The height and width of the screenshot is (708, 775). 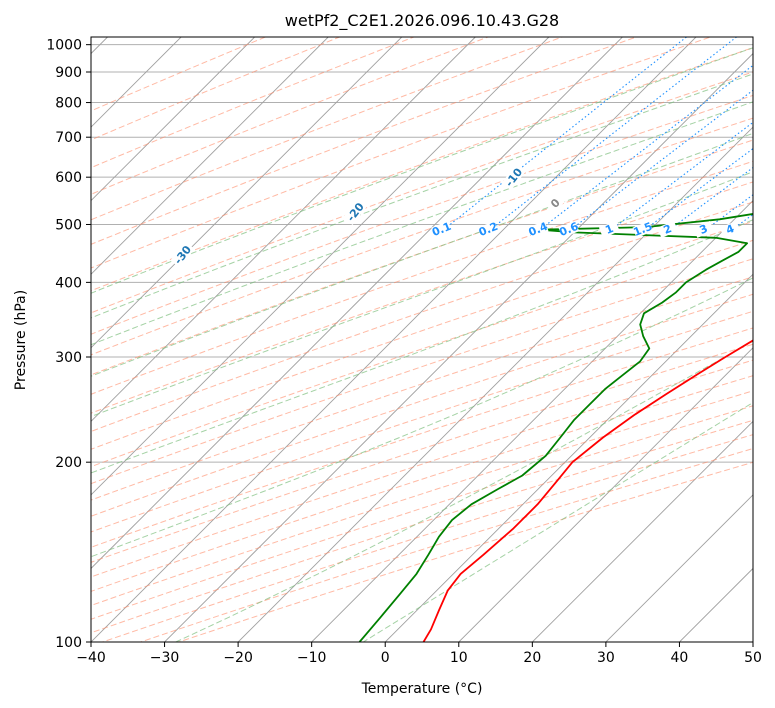 I want to click on x-tick-label: 10, so click(x=459, y=658).